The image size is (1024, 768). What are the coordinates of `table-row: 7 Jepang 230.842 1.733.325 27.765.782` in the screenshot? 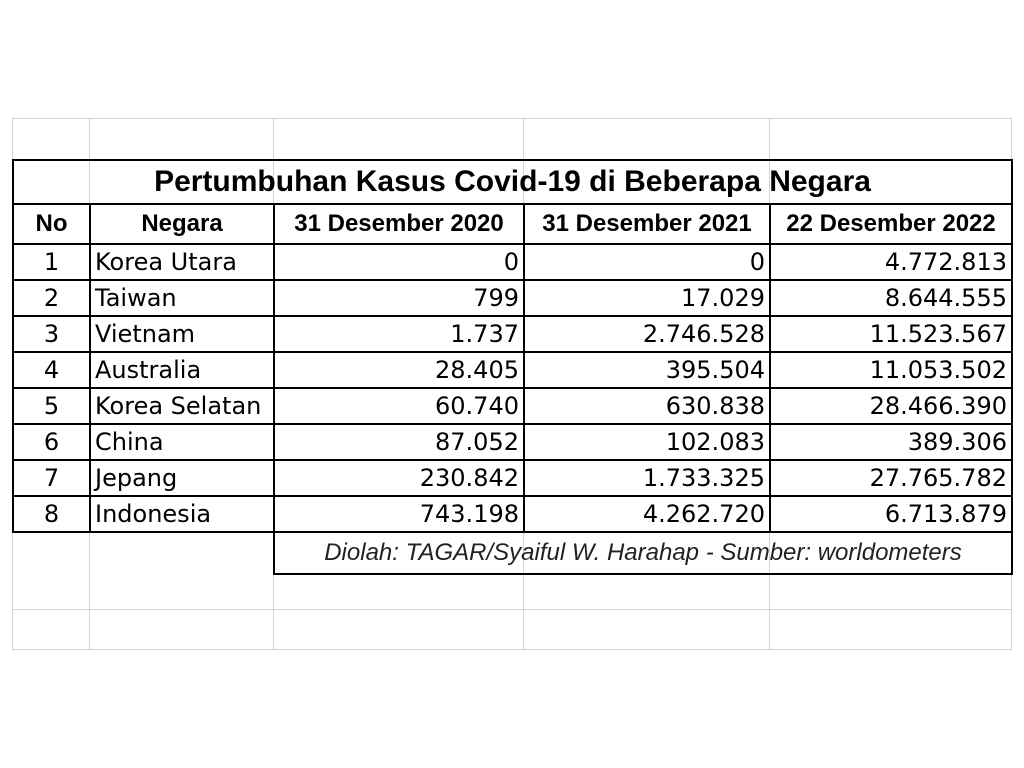 It's located at (512, 478).